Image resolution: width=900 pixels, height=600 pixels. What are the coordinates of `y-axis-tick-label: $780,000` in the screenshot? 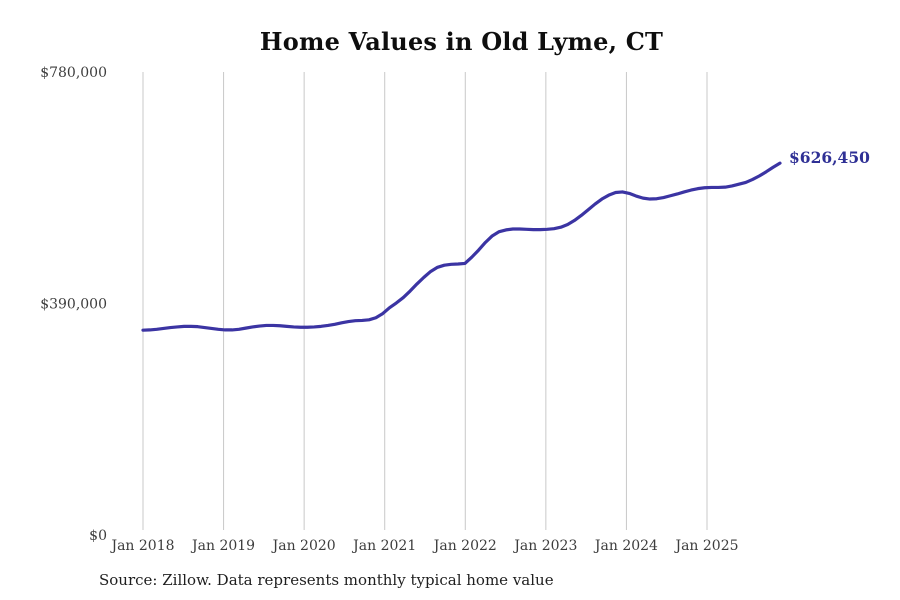 It's located at (73, 73).